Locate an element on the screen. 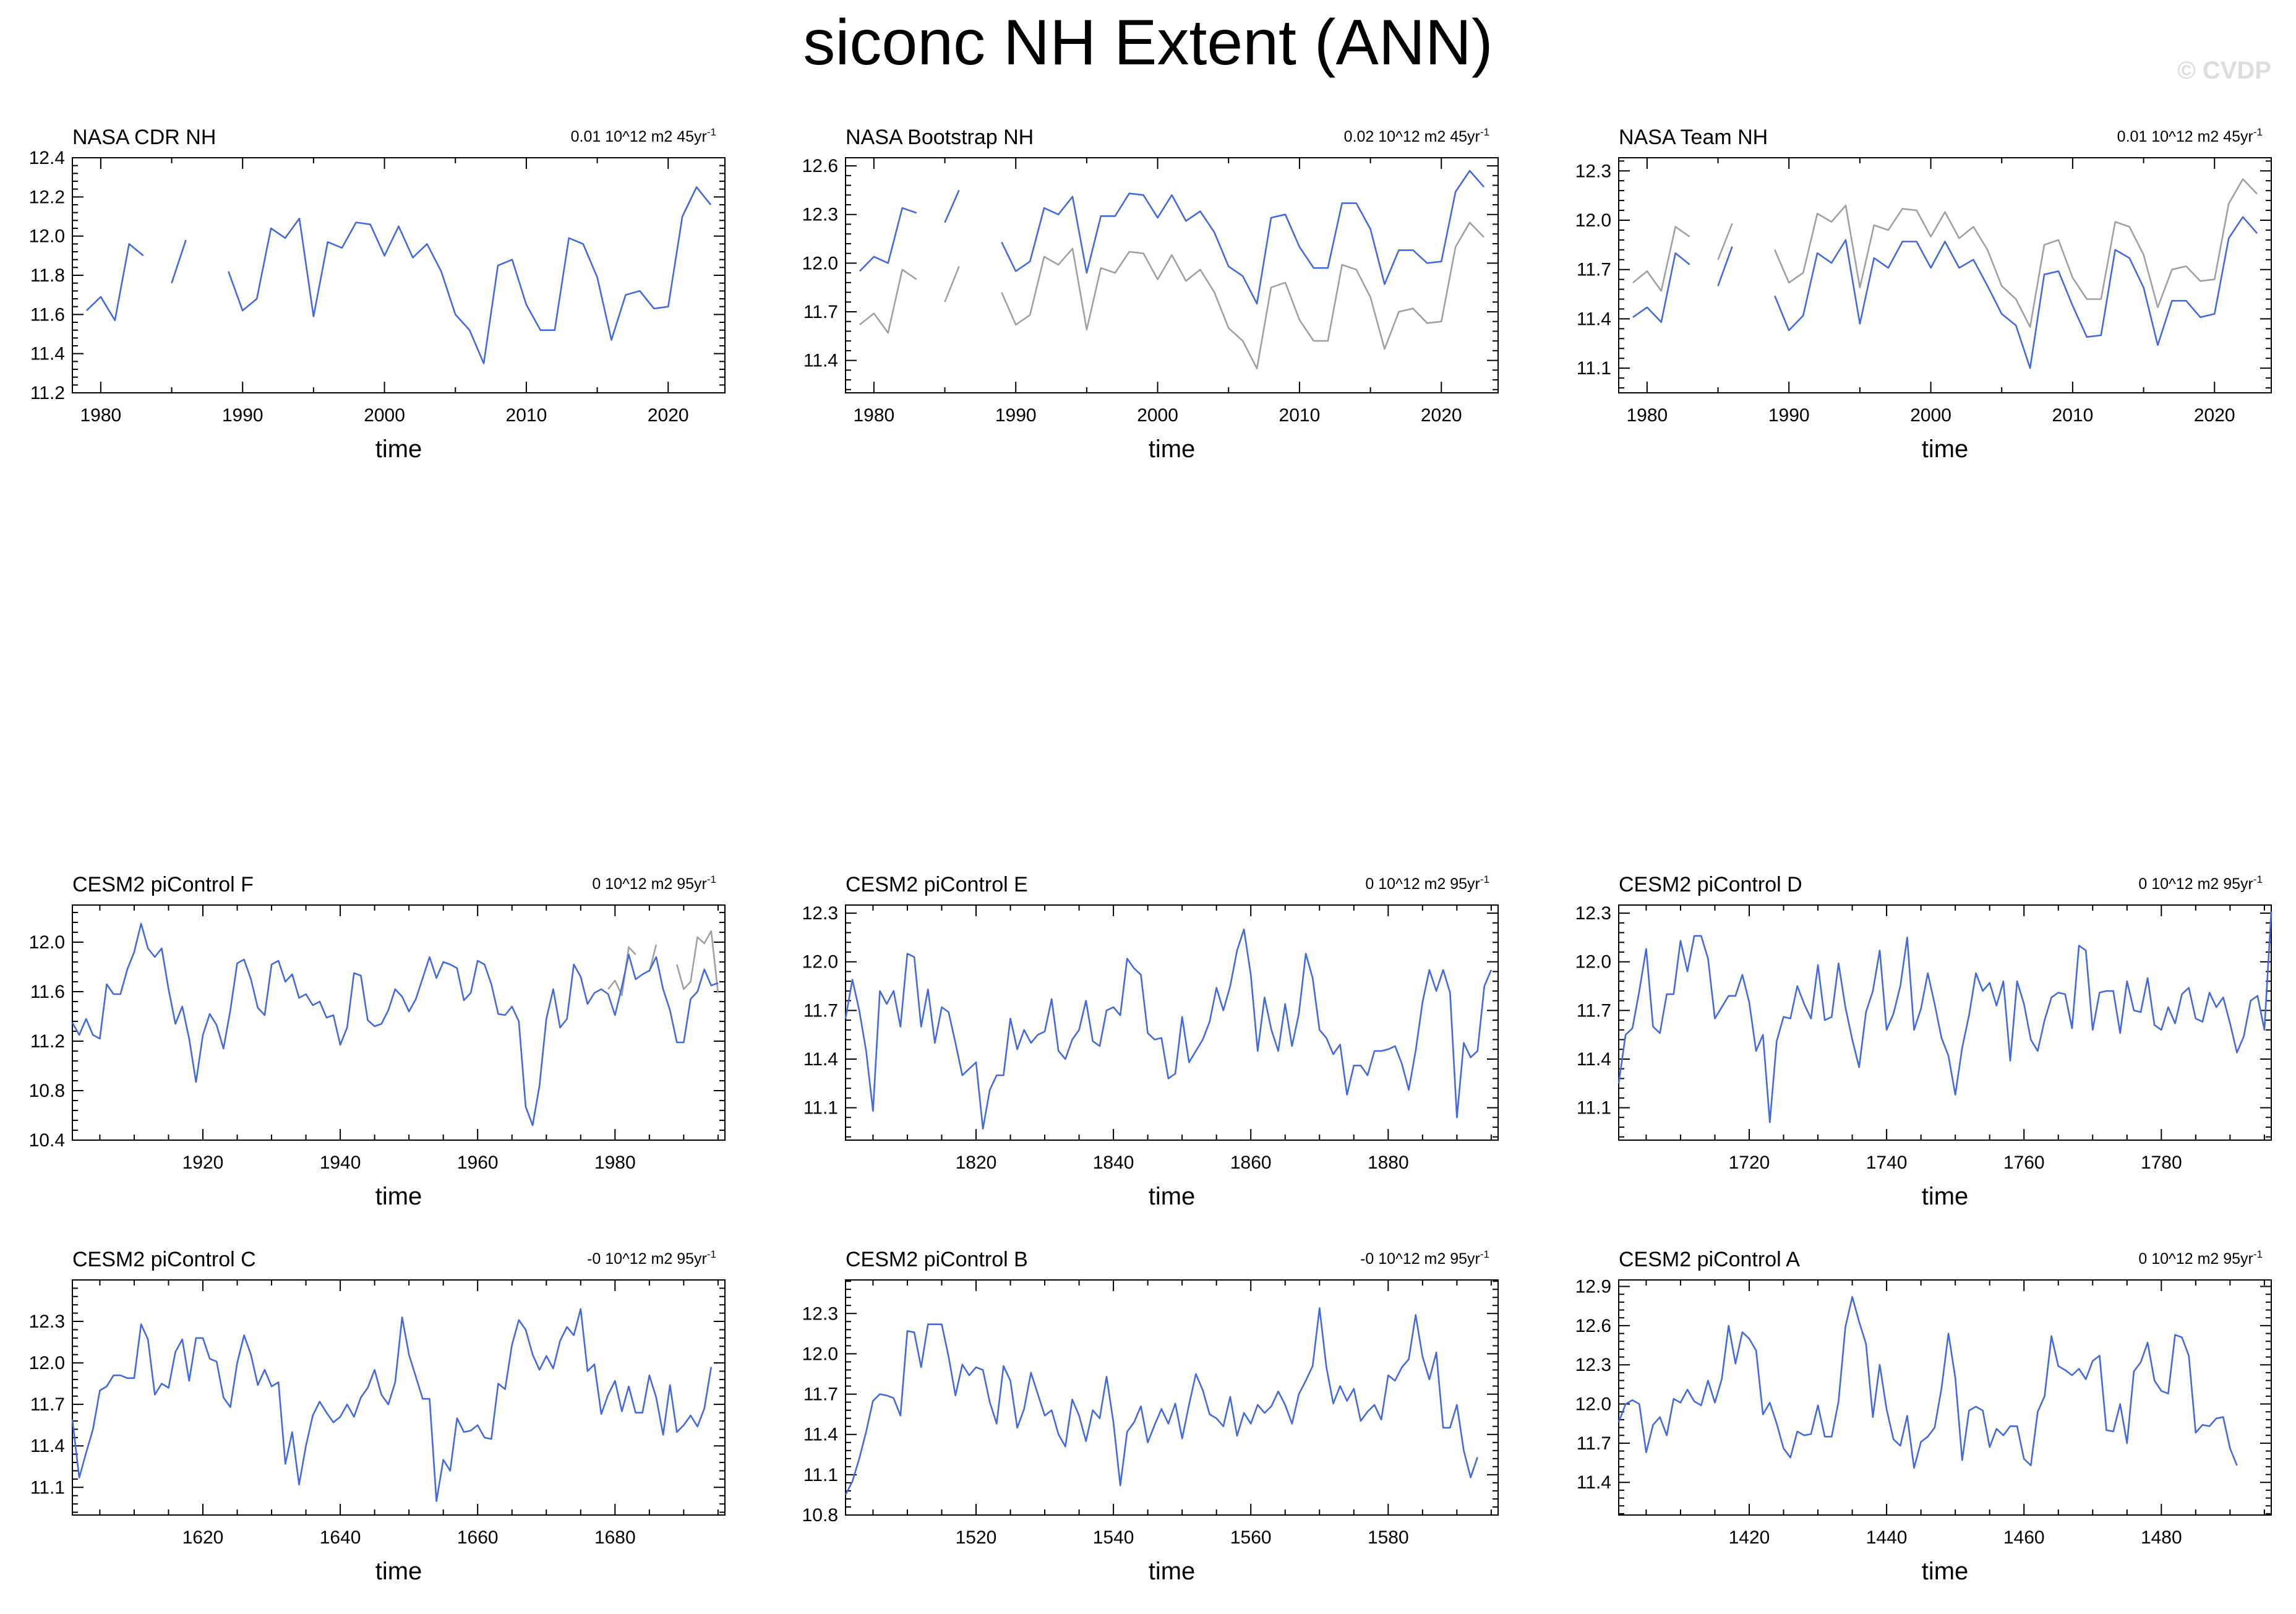 The height and width of the screenshot is (1614, 2296). x-tick-label: 1560 is located at coordinates (1251, 1537).